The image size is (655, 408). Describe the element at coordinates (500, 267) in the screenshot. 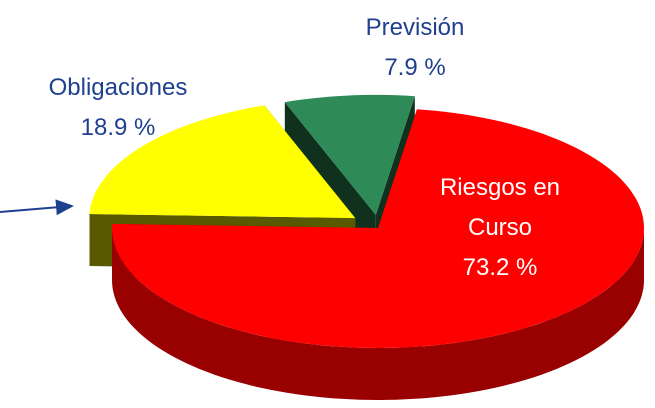

I see `value-label: 73.2 %` at that location.